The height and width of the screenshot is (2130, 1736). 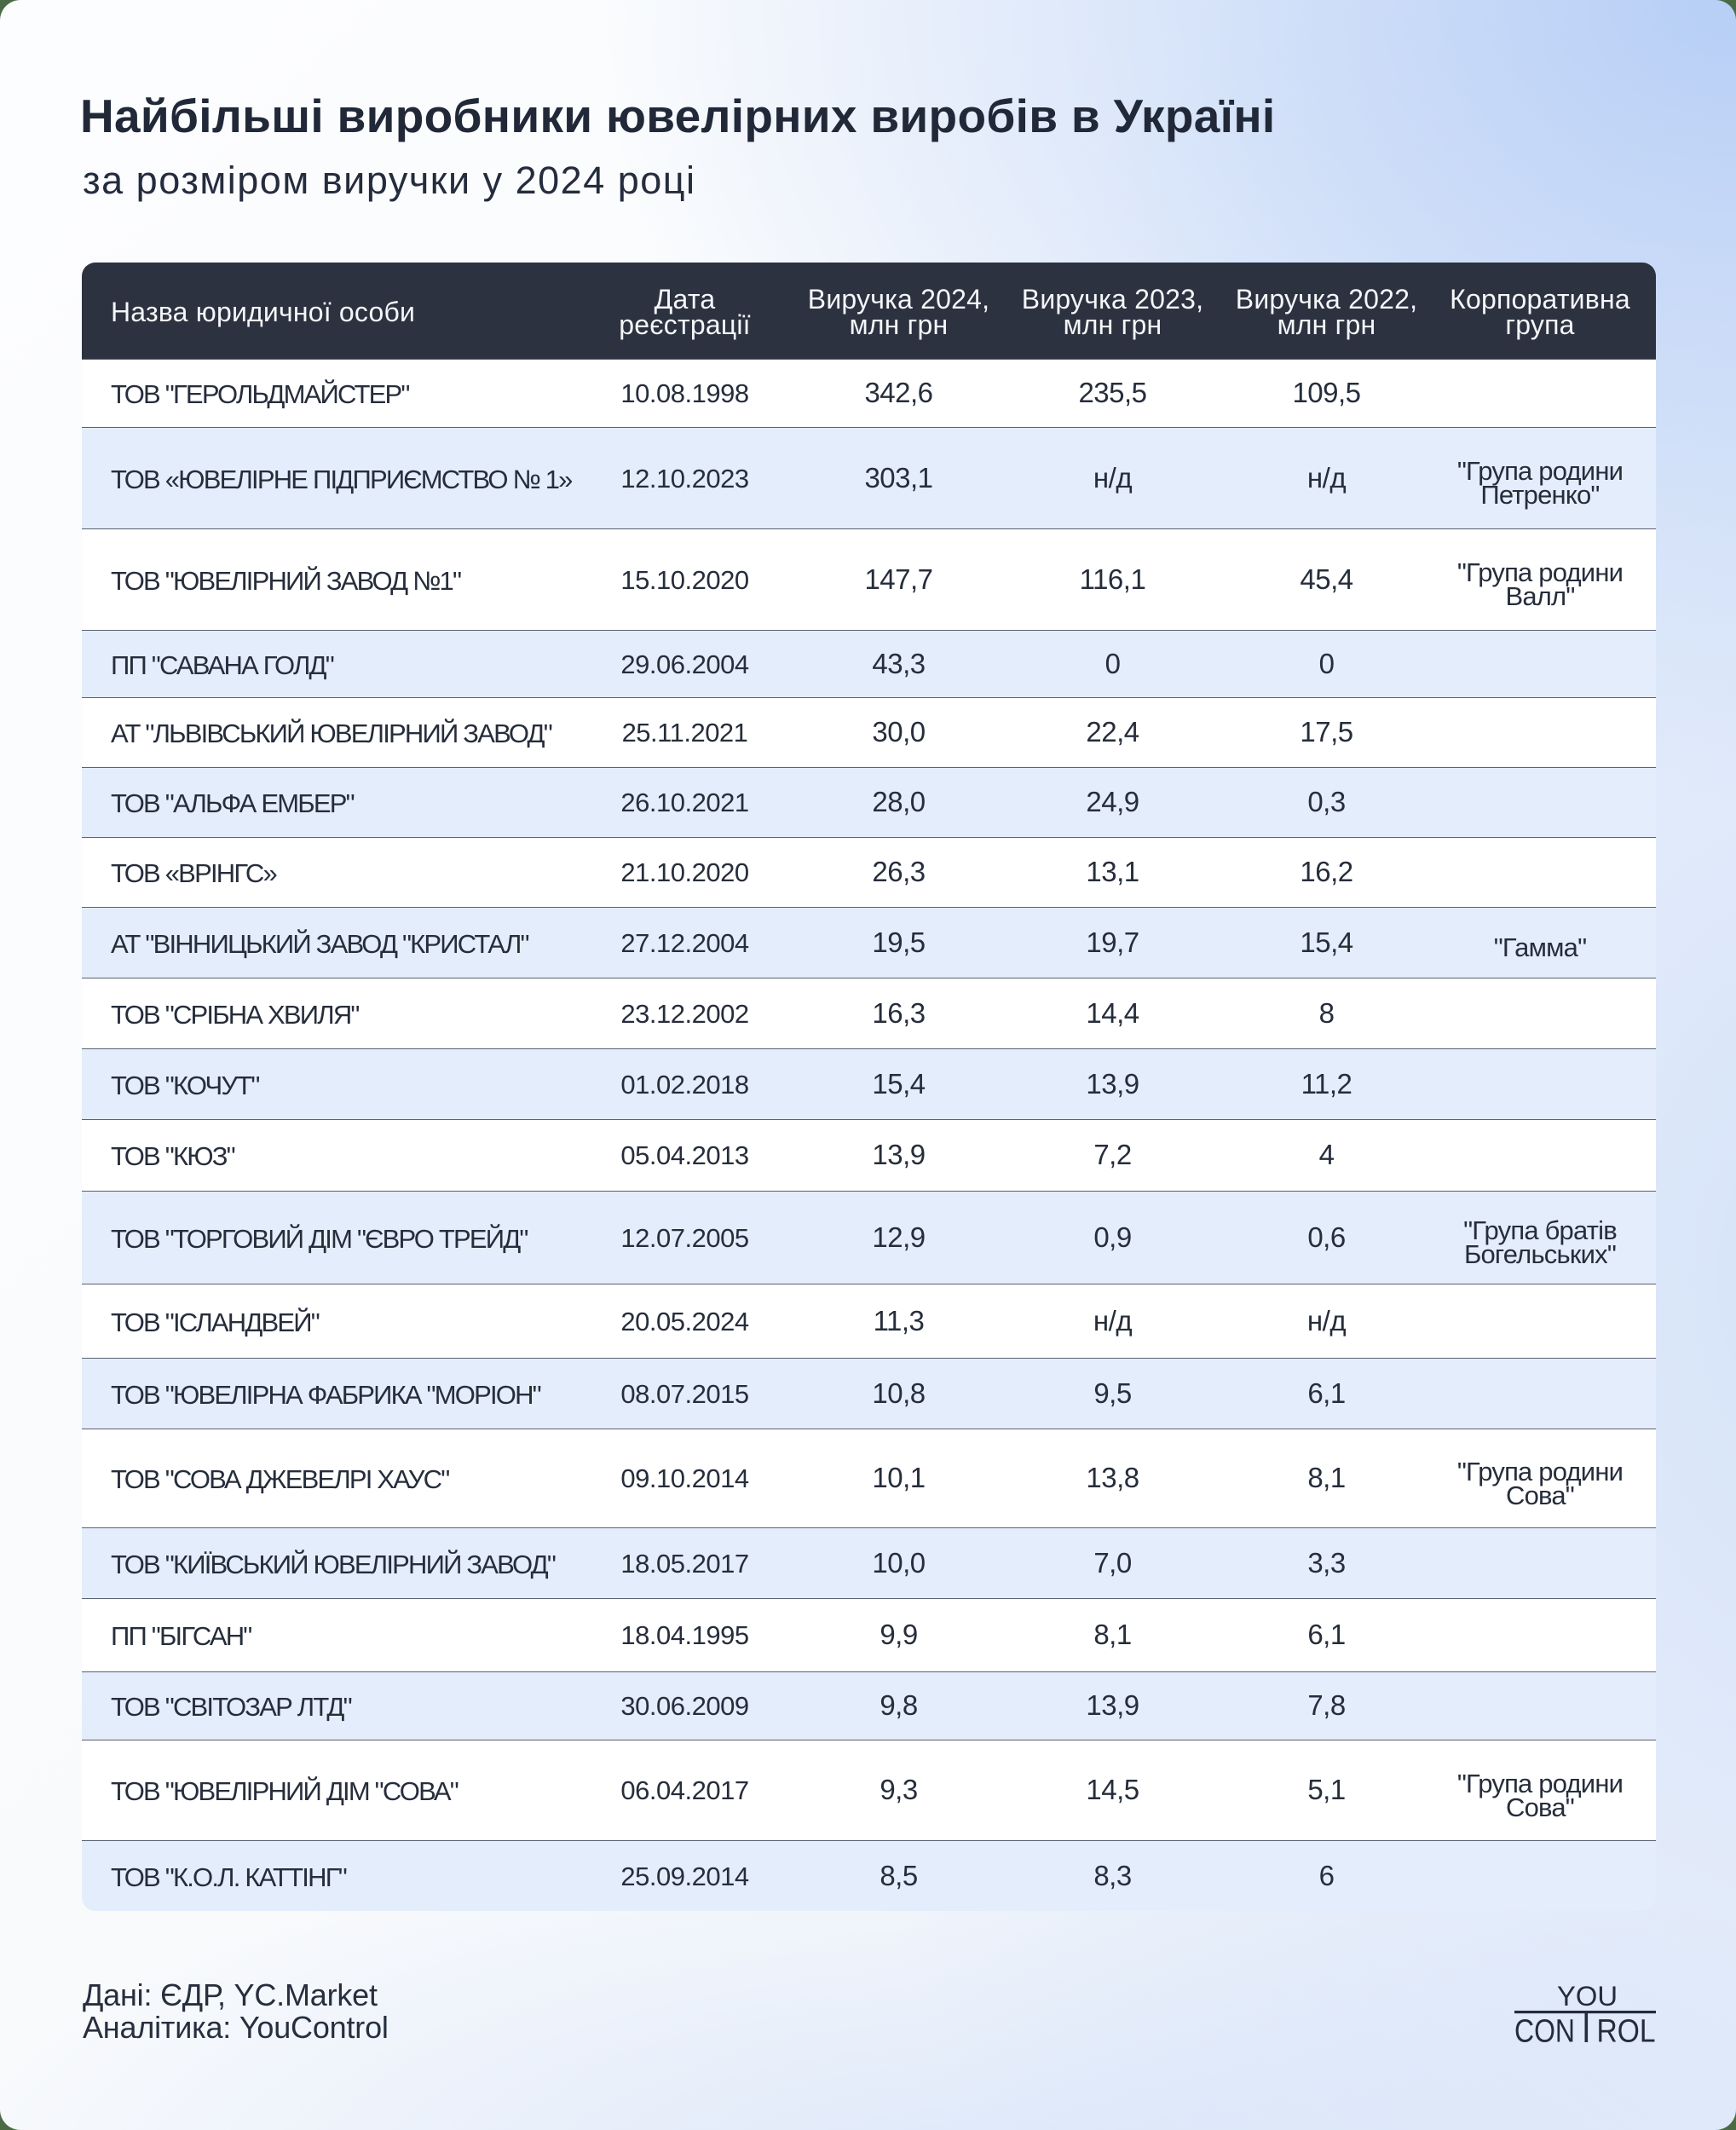 What do you see at coordinates (1587, 1996) in the screenshot?
I see `svg-text: YOU` at bounding box center [1587, 1996].